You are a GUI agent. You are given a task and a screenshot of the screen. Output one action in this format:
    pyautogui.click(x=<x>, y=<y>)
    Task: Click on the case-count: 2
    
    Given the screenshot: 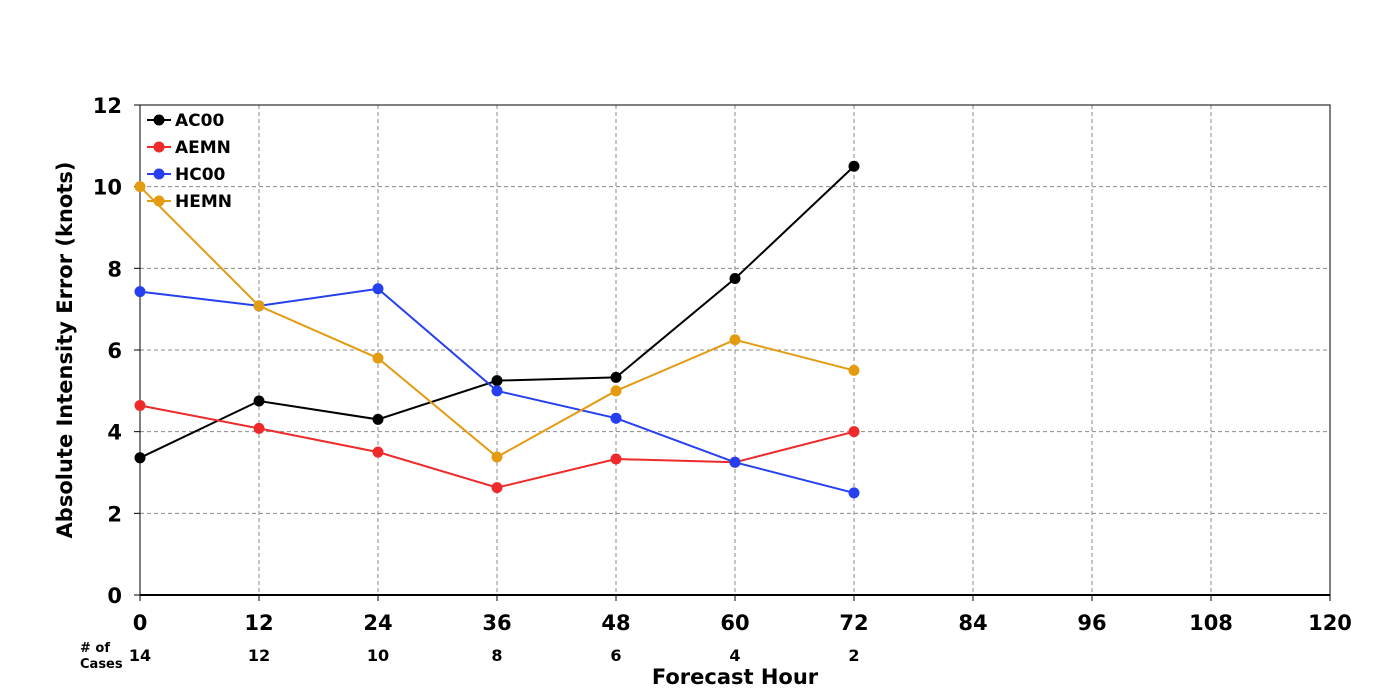 What is the action you would take?
    pyautogui.click(x=853, y=655)
    